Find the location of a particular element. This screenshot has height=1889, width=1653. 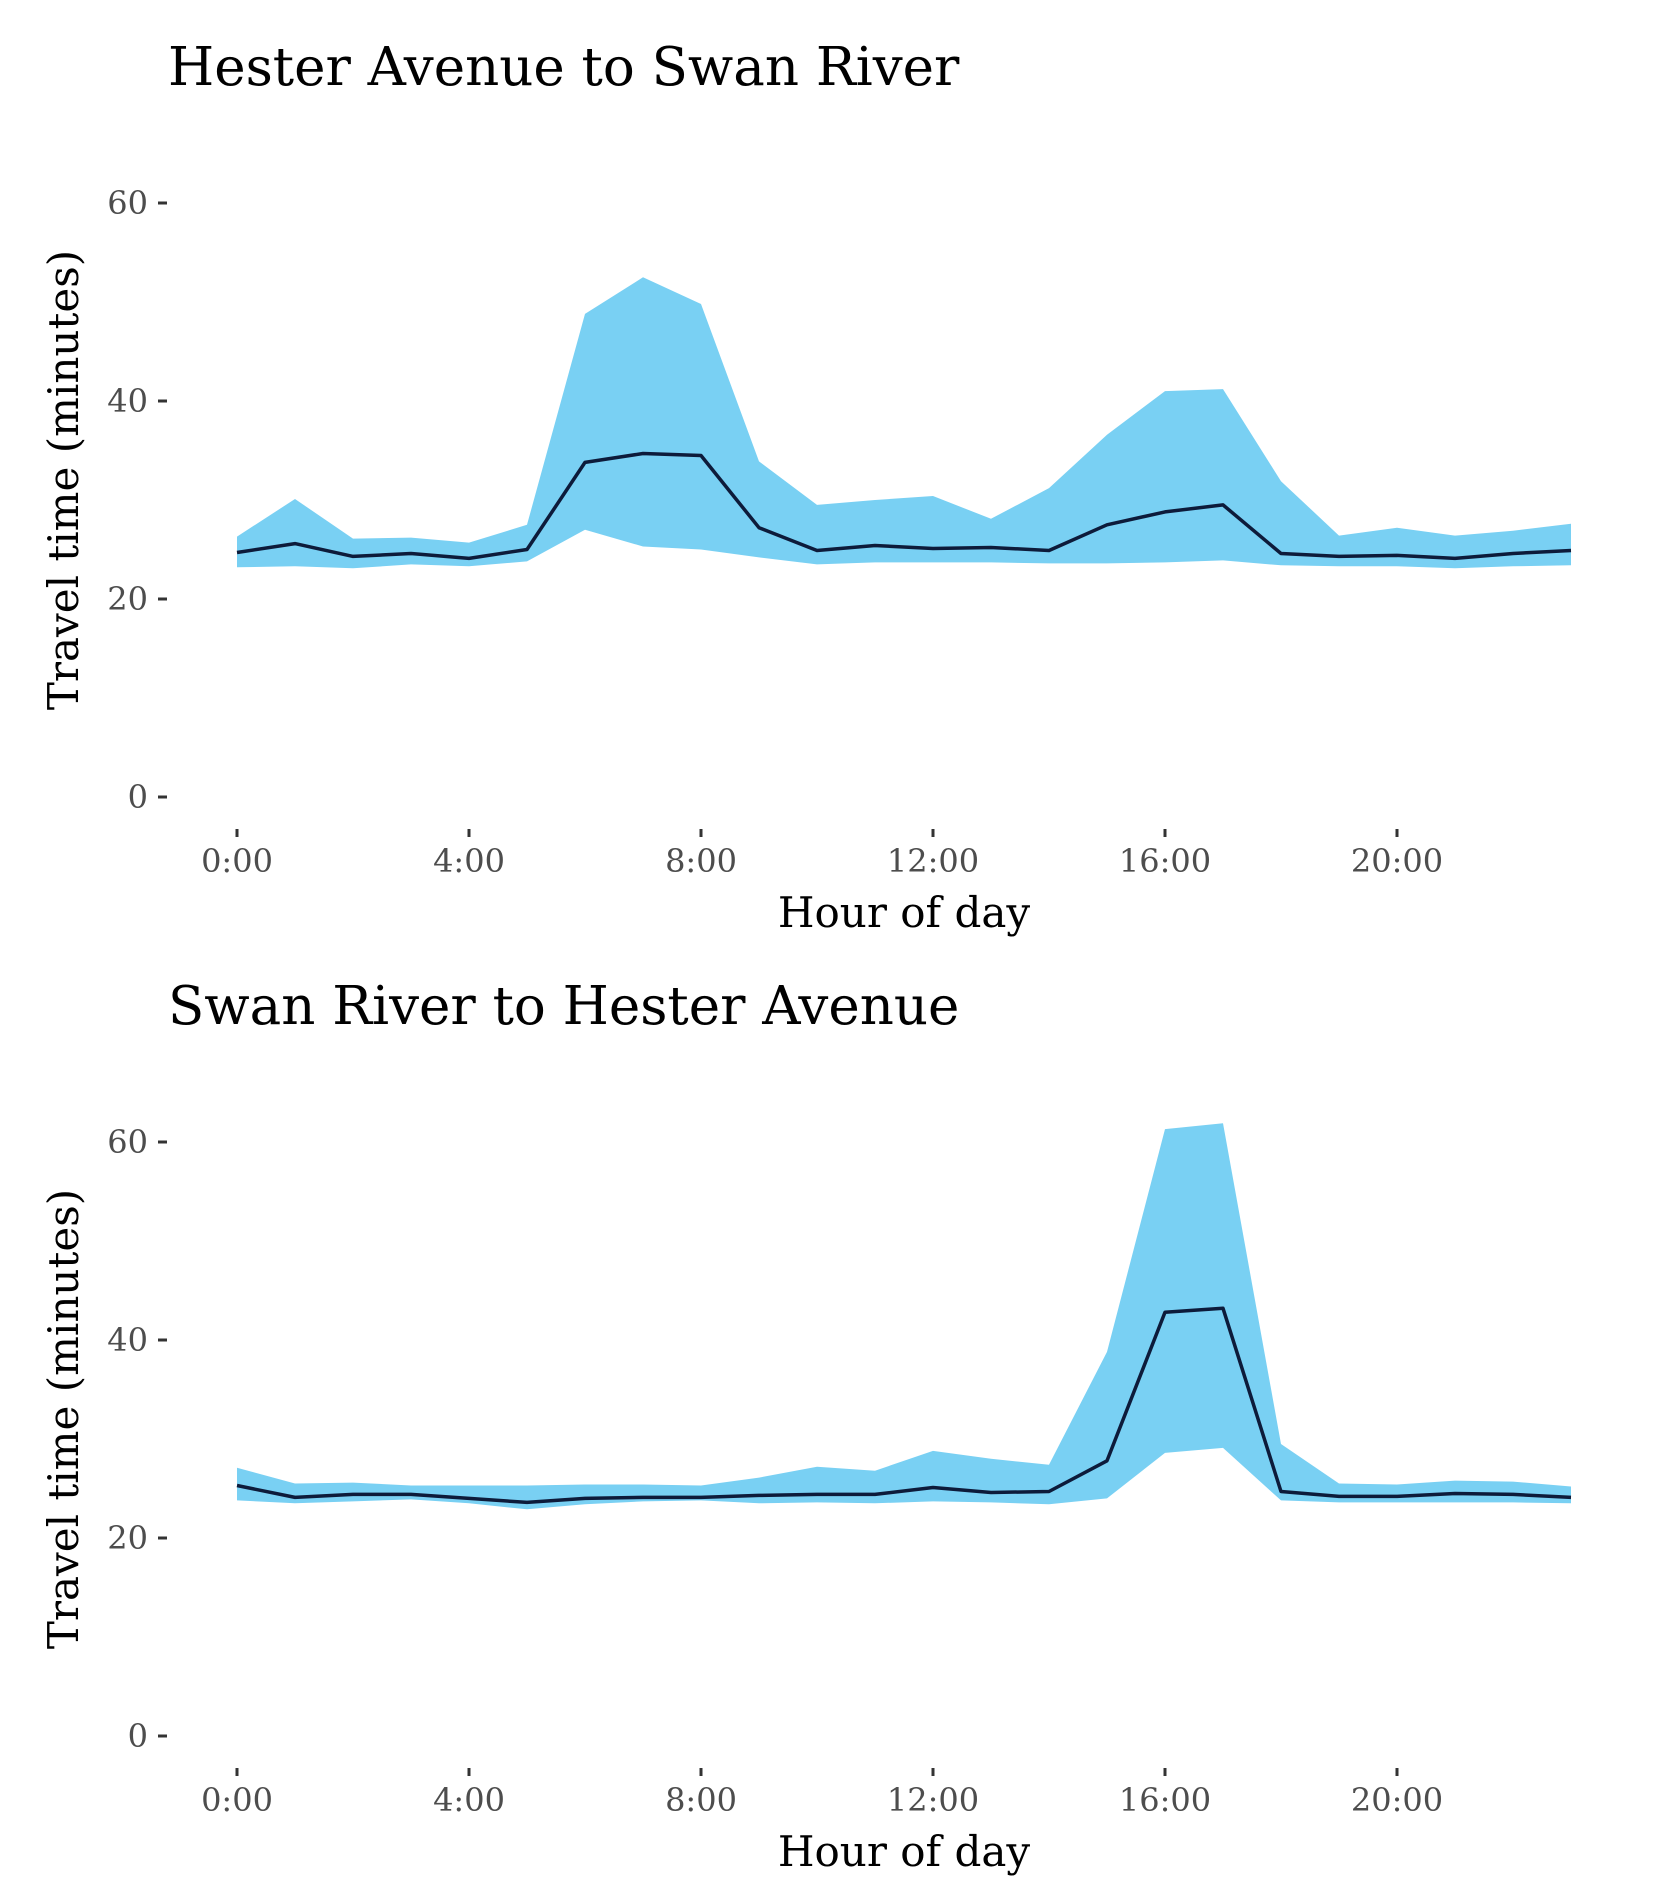

range-band is located at coordinates (904, 423).